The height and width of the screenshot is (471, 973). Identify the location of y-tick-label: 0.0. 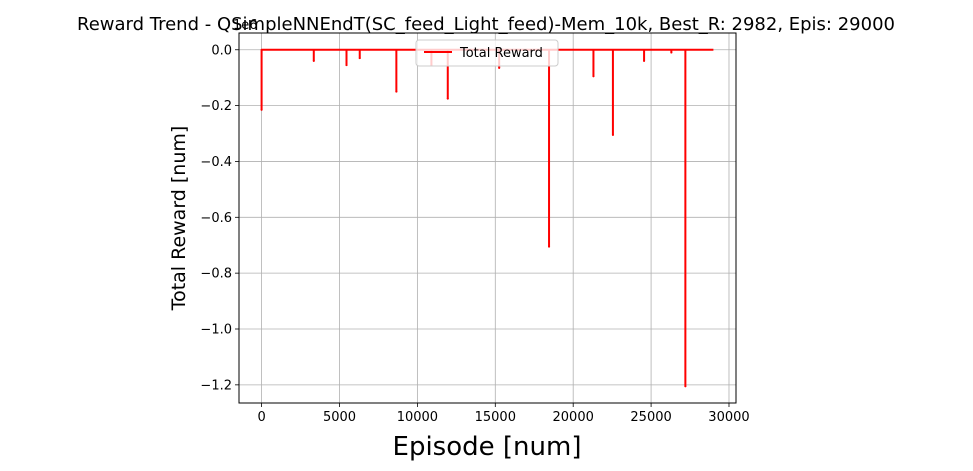
(221, 50).